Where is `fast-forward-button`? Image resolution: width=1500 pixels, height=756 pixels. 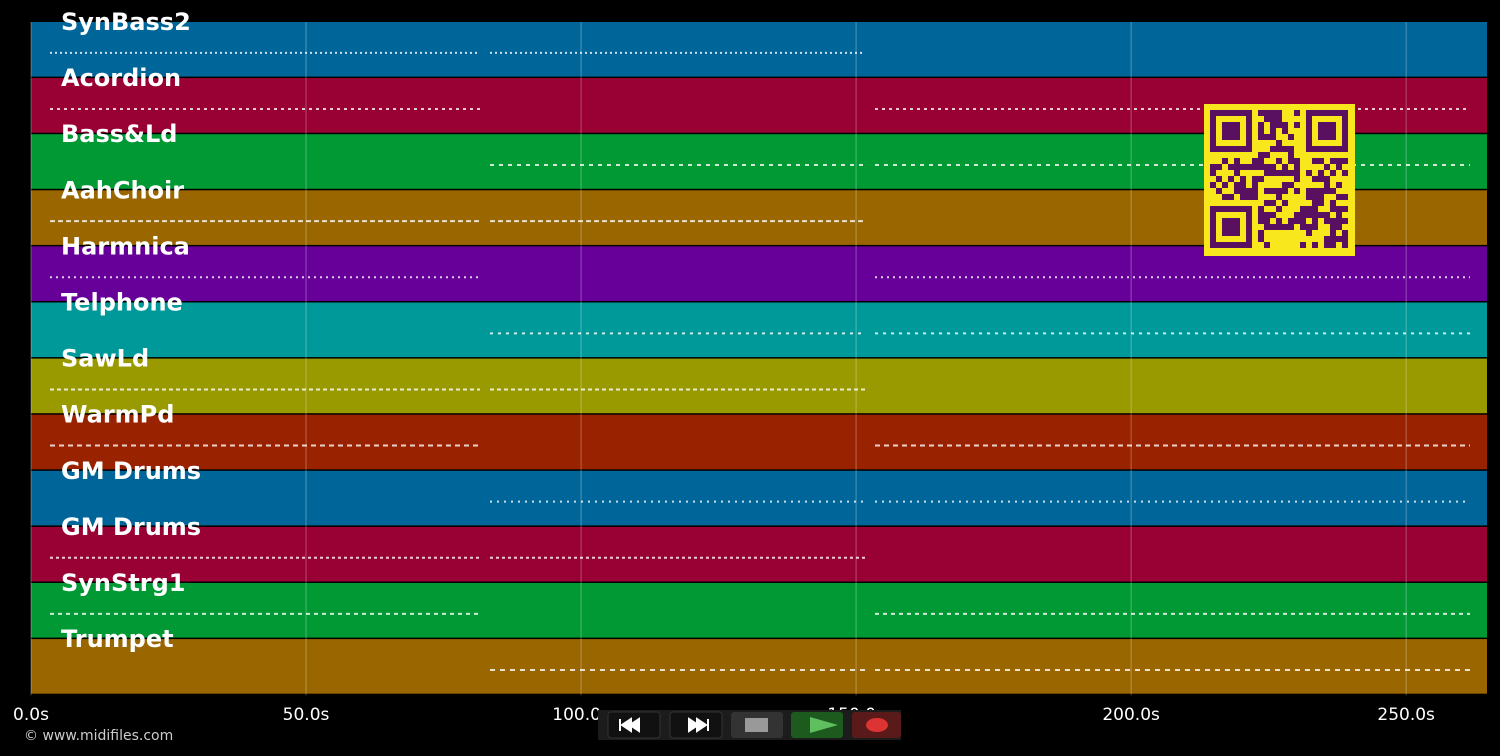
fast-forward-button is located at coordinates (696, 725).